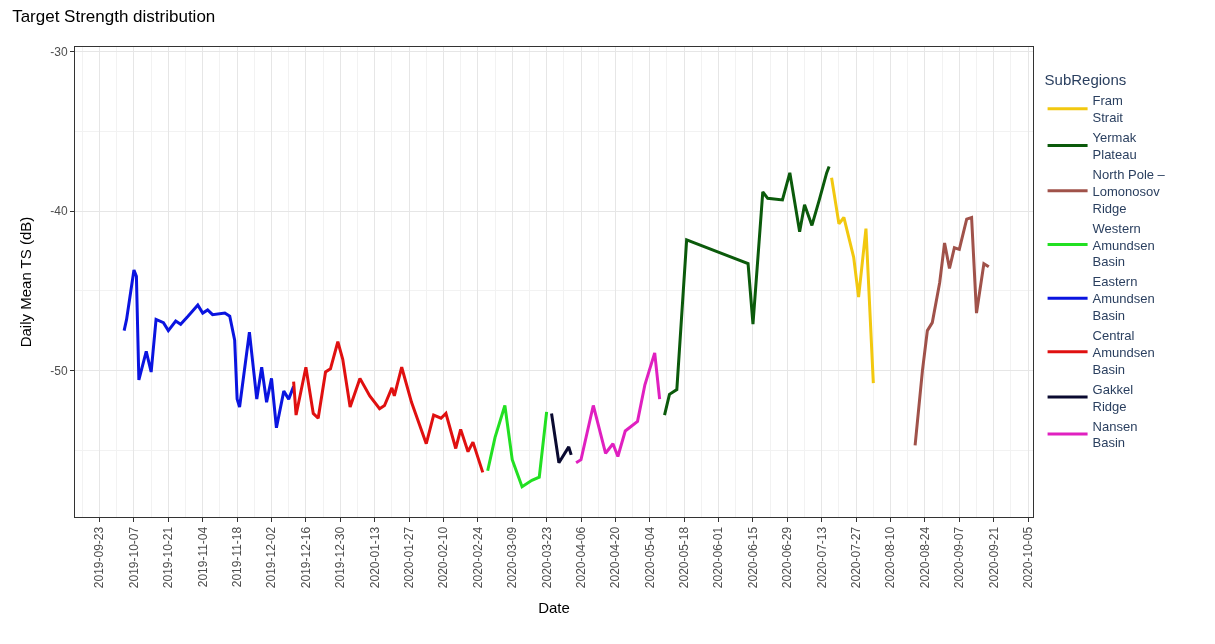 The width and height of the screenshot is (1215, 644). I want to click on x-tick-label: 2020-06-01, so click(718, 557).